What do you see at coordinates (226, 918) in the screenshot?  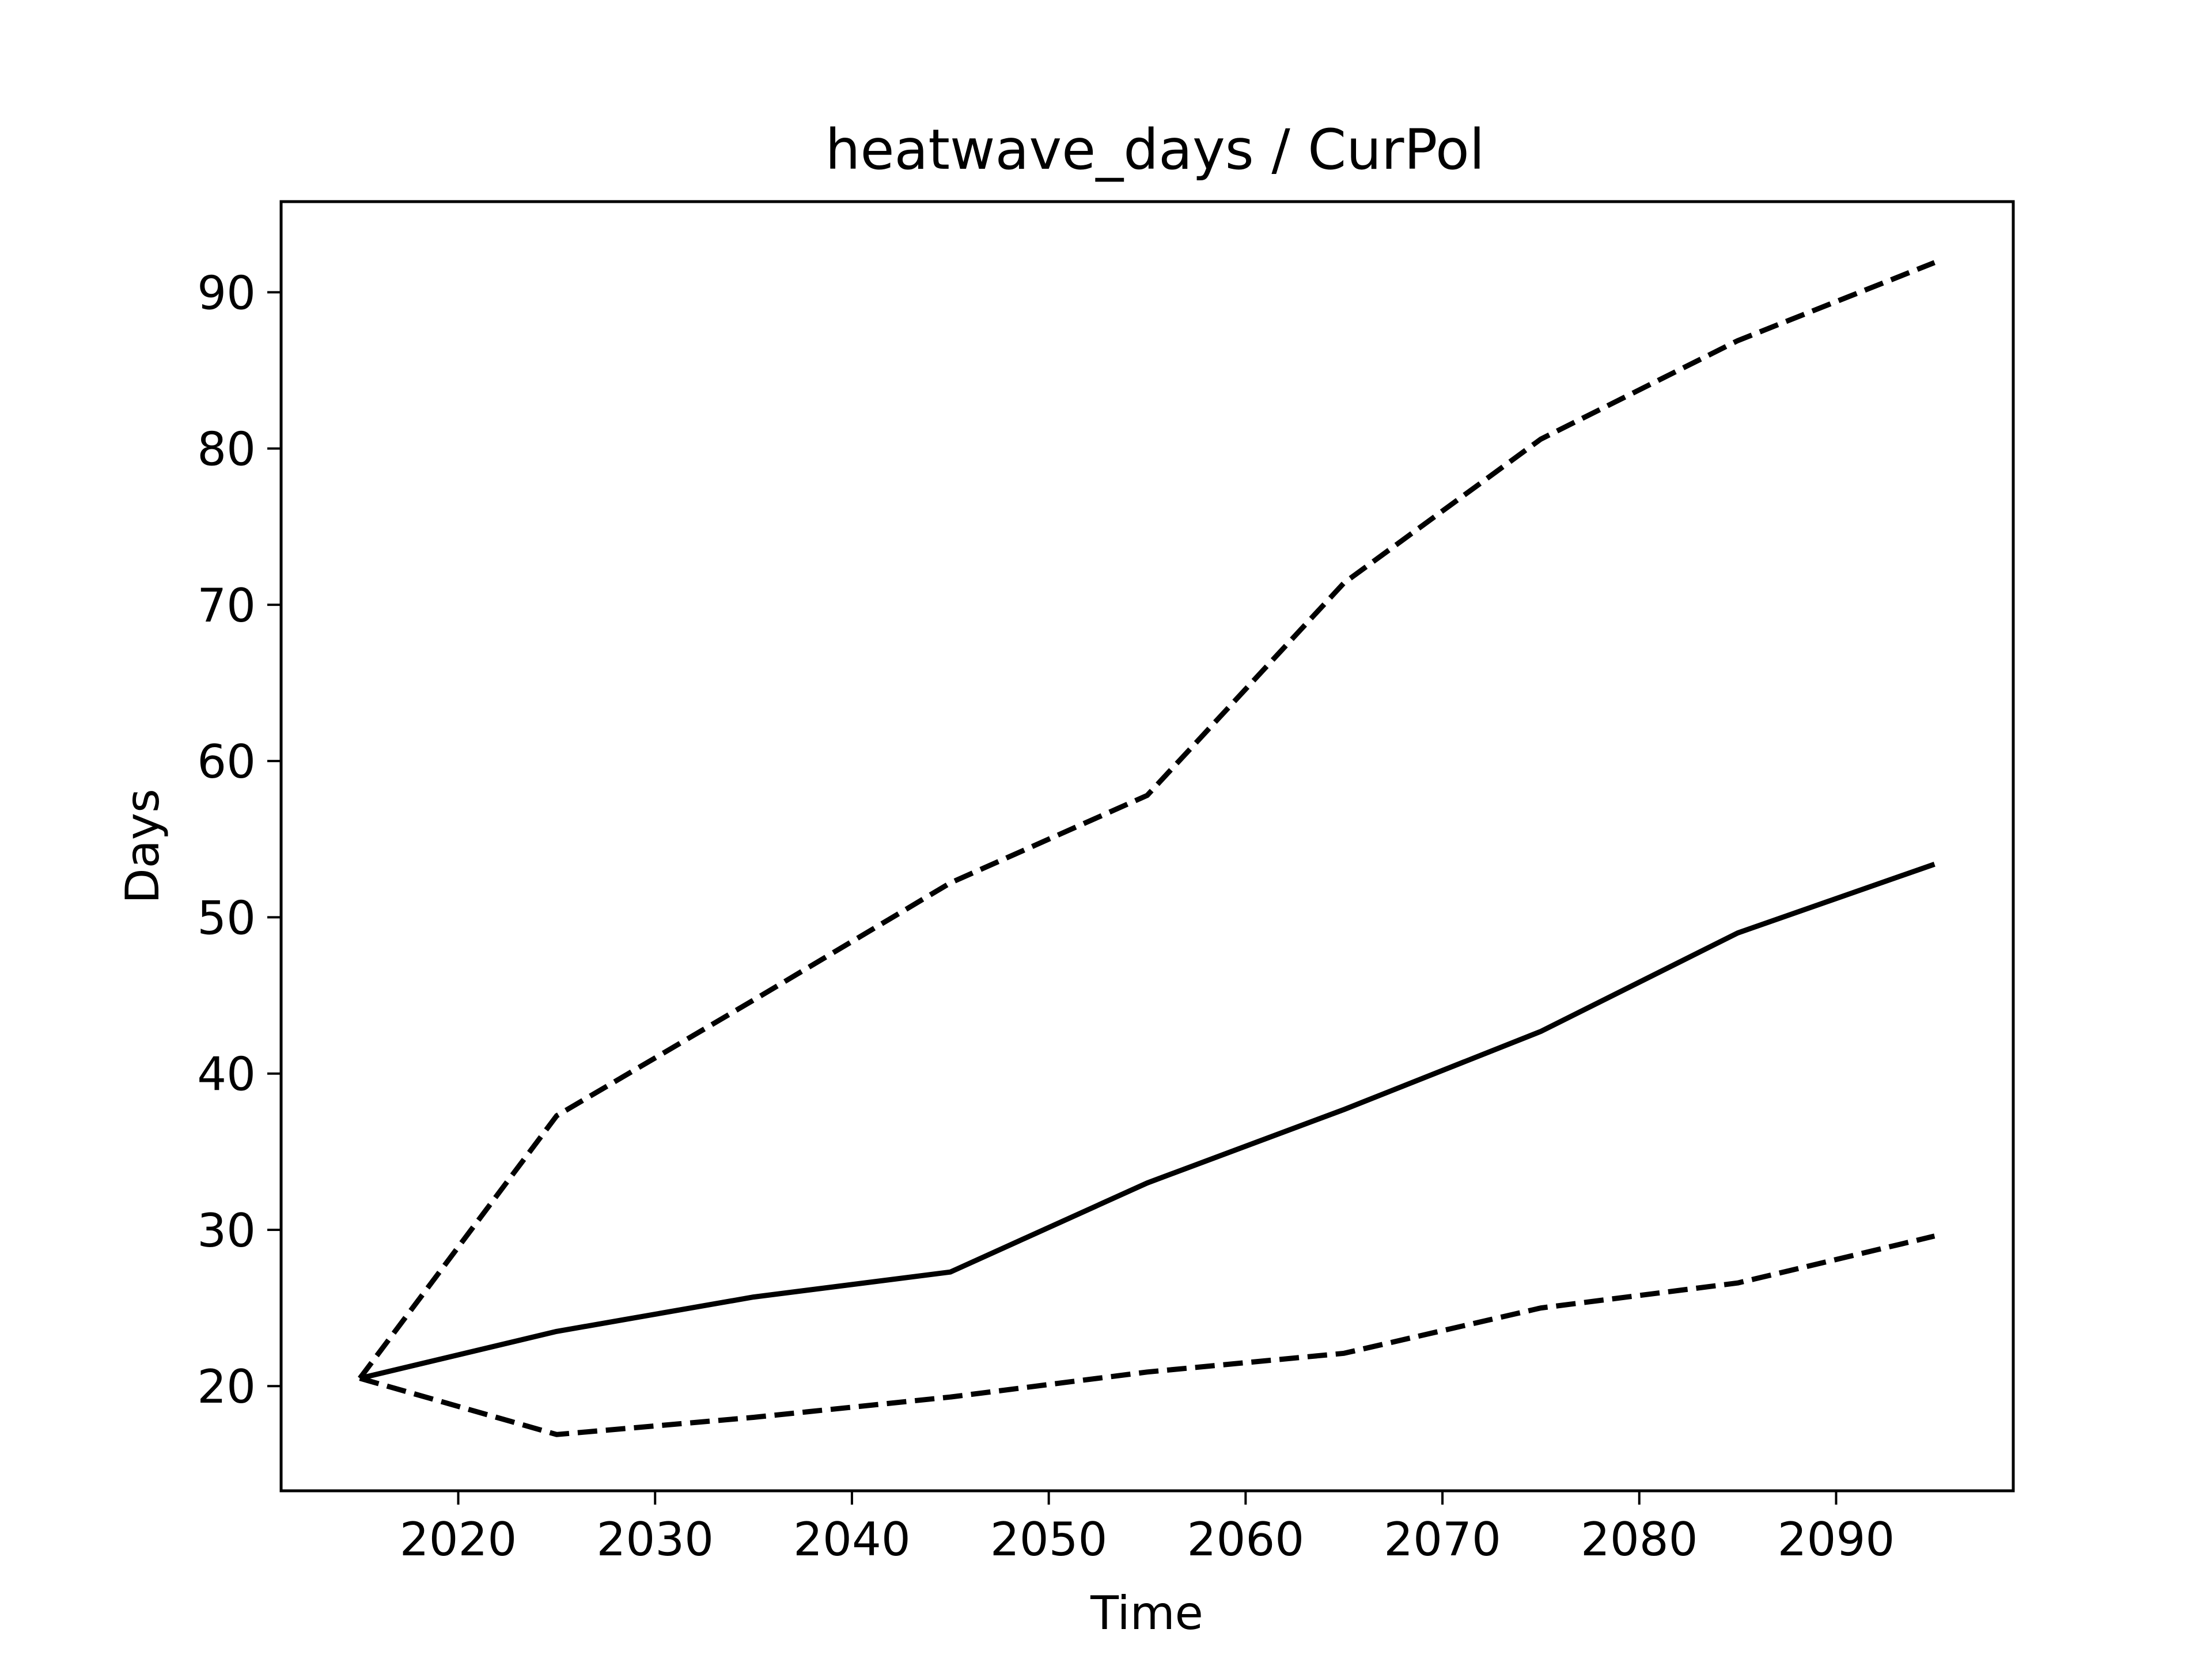 I see `y-tick-label: 50` at bounding box center [226, 918].